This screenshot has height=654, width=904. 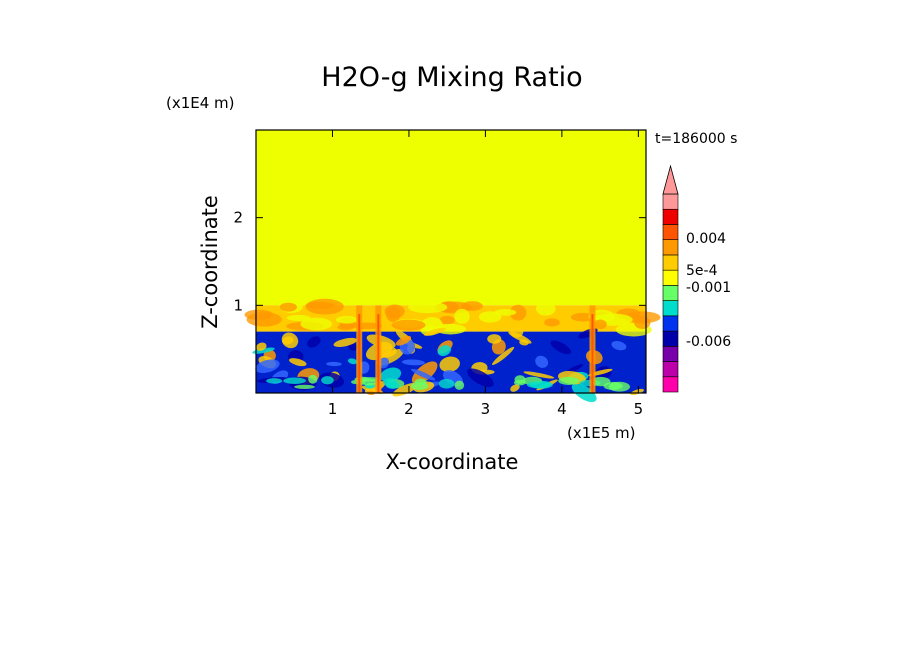 What do you see at coordinates (238, 218) in the screenshot?
I see `y-tick-label: 2` at bounding box center [238, 218].